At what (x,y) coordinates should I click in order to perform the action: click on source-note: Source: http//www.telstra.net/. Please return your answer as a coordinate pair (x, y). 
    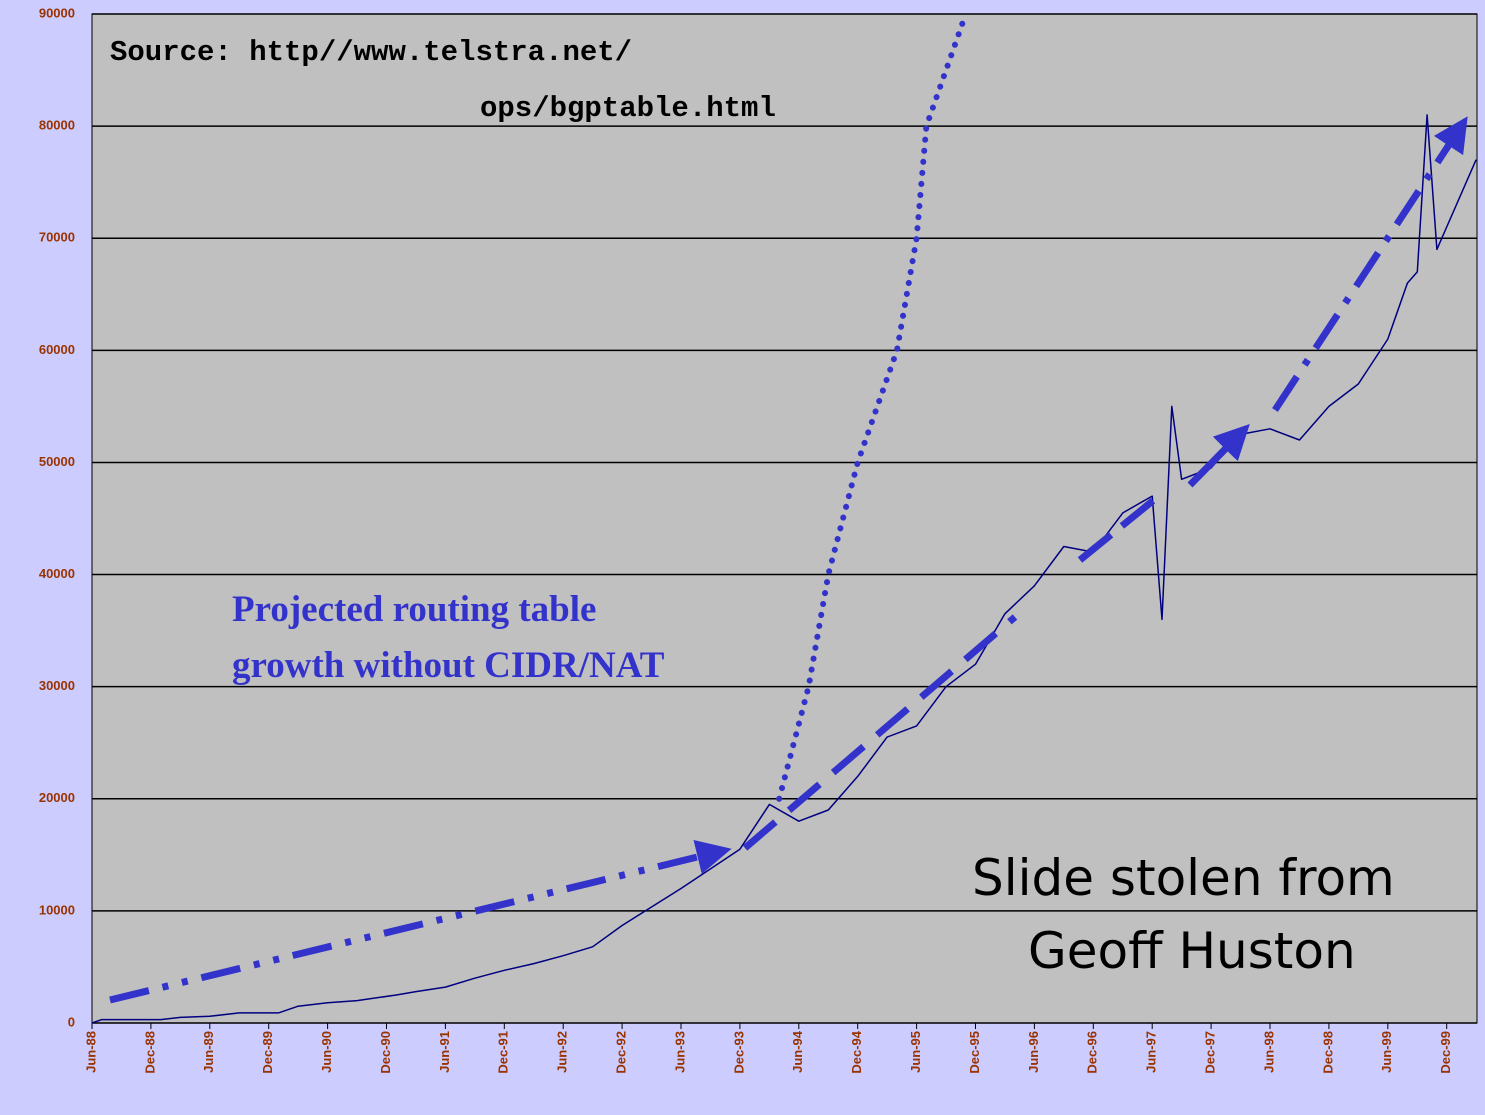
    Looking at the image, I should click on (371, 52).